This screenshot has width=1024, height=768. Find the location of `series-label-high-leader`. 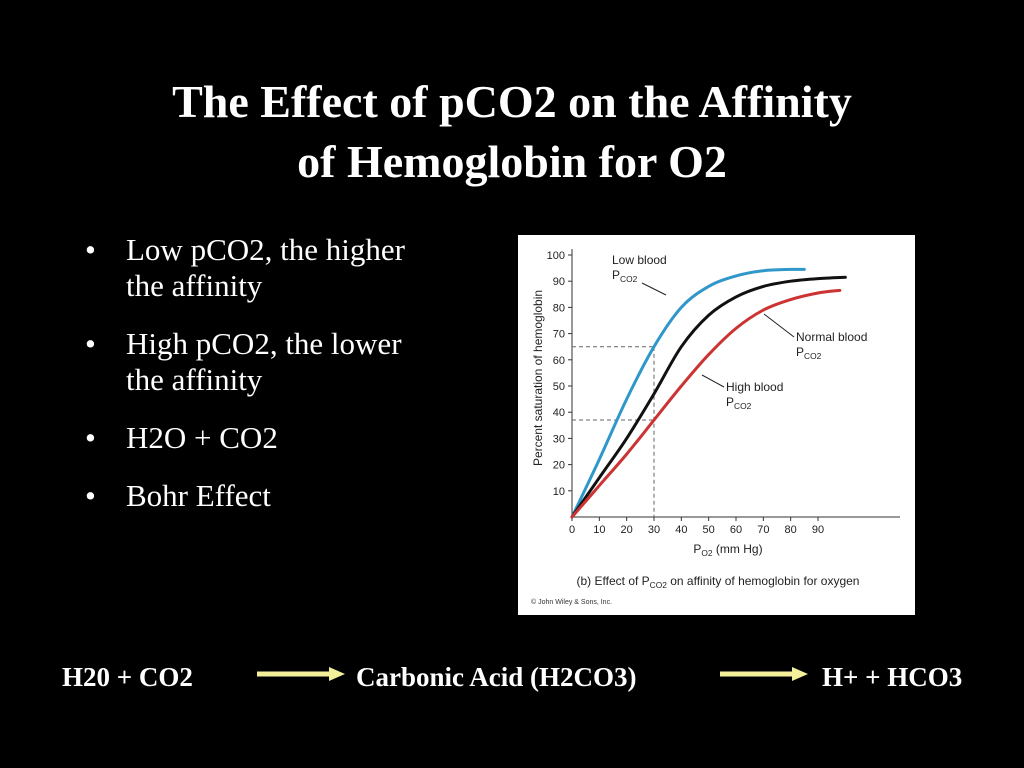

series-label-high-leader is located at coordinates (713, 381).